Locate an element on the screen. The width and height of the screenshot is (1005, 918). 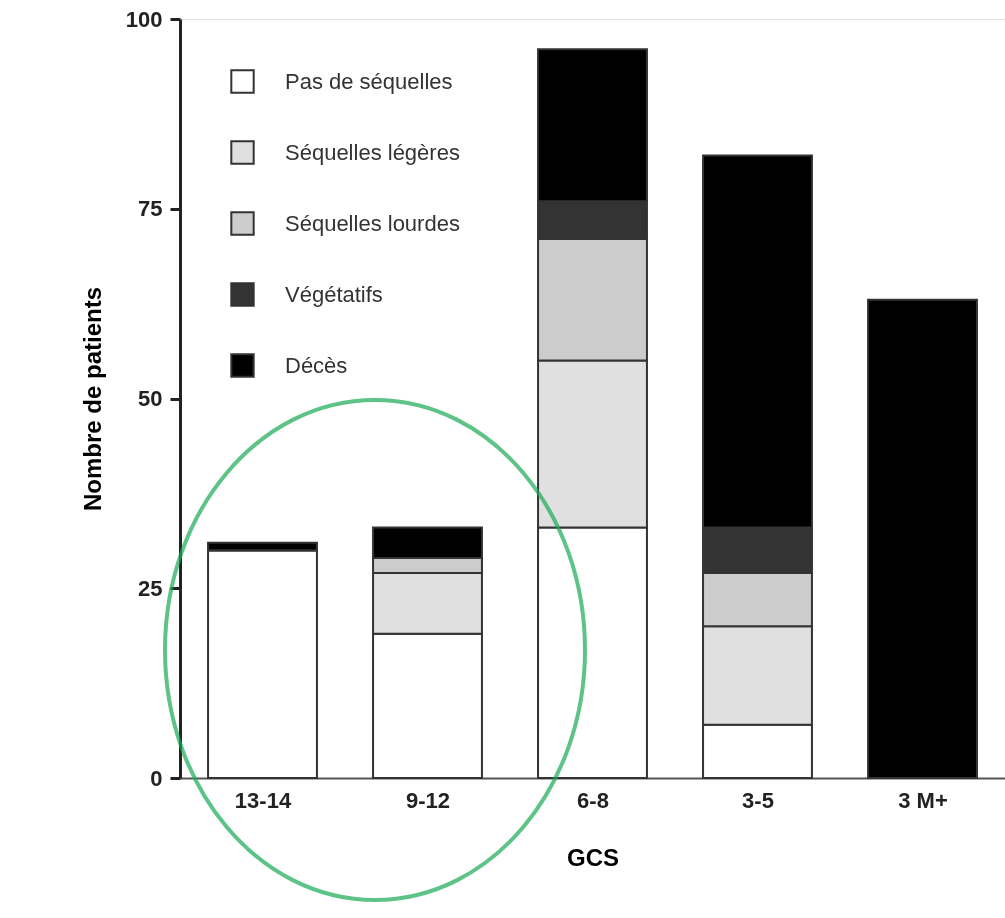
legend-label: Séquelles lourdes is located at coordinates (372, 223).